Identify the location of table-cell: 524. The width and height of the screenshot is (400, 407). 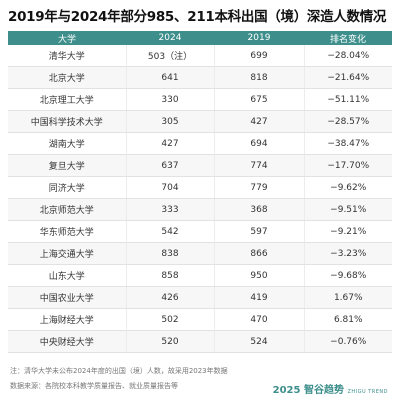
(259, 341).